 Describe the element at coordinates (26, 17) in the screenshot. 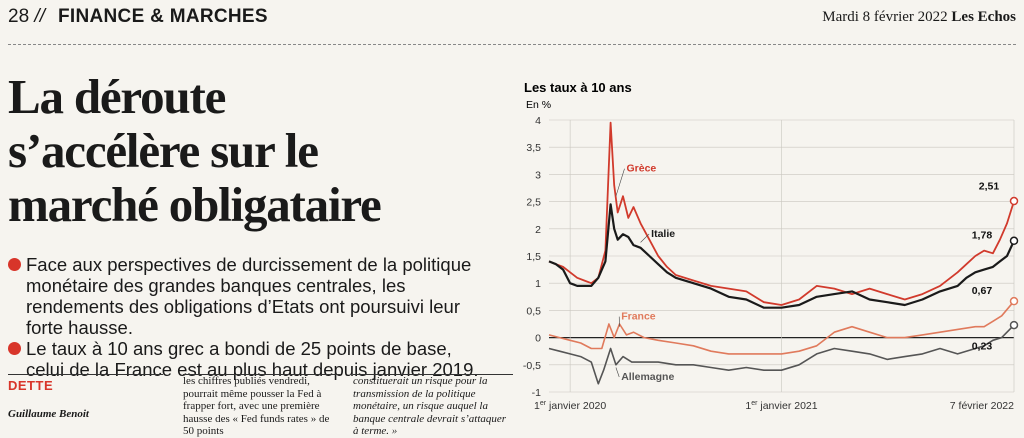

I see `page-number: 28 //` at that location.